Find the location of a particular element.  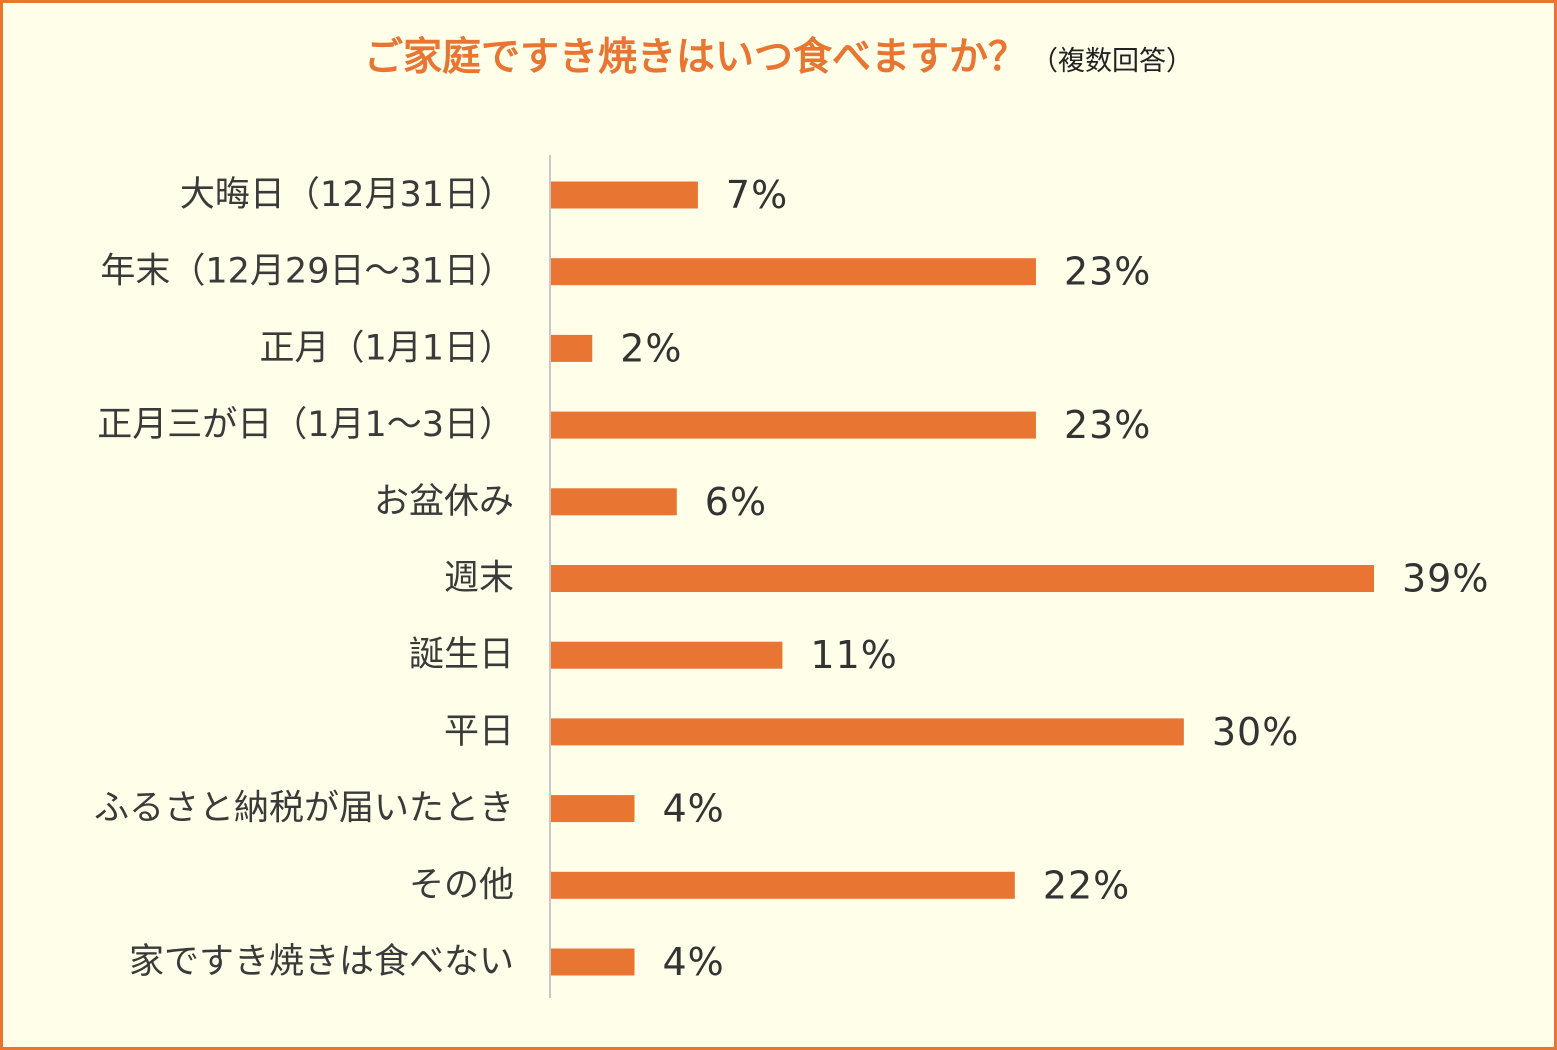

bar-row: 正月（1月1日） 2% is located at coordinates (470, 348).